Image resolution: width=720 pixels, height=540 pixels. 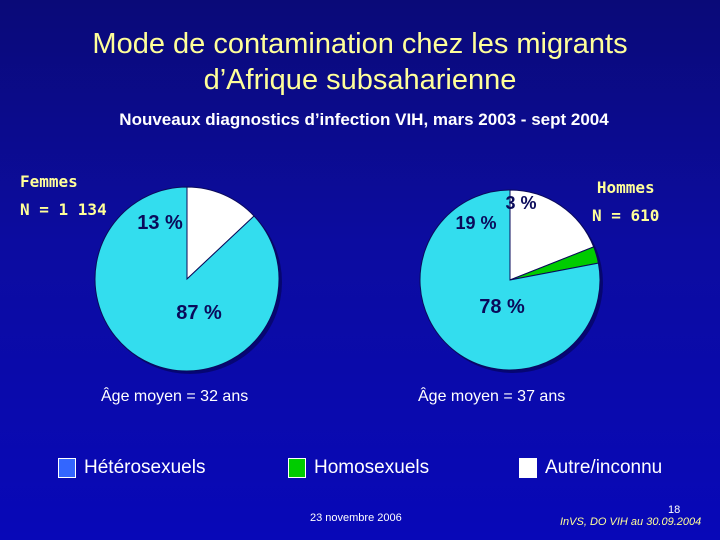 I want to click on legend-item-heterosexual: Hétérosexuels, so click(x=131, y=468).